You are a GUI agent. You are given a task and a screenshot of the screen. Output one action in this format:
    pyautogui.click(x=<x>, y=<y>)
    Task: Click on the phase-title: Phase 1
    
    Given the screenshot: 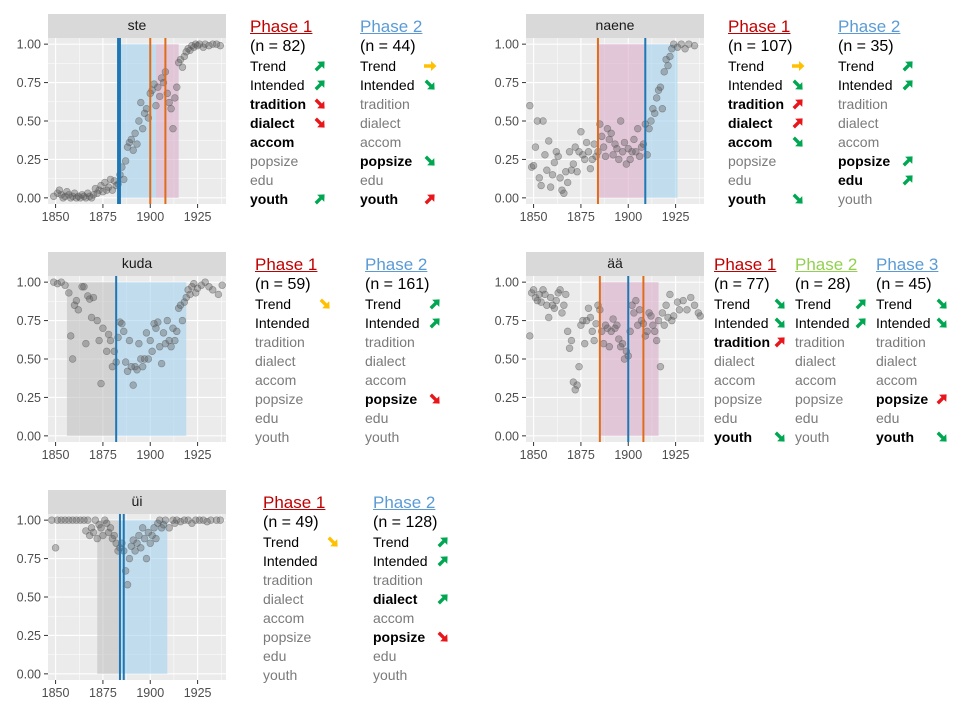 What is the action you would take?
    pyautogui.click(x=759, y=26)
    